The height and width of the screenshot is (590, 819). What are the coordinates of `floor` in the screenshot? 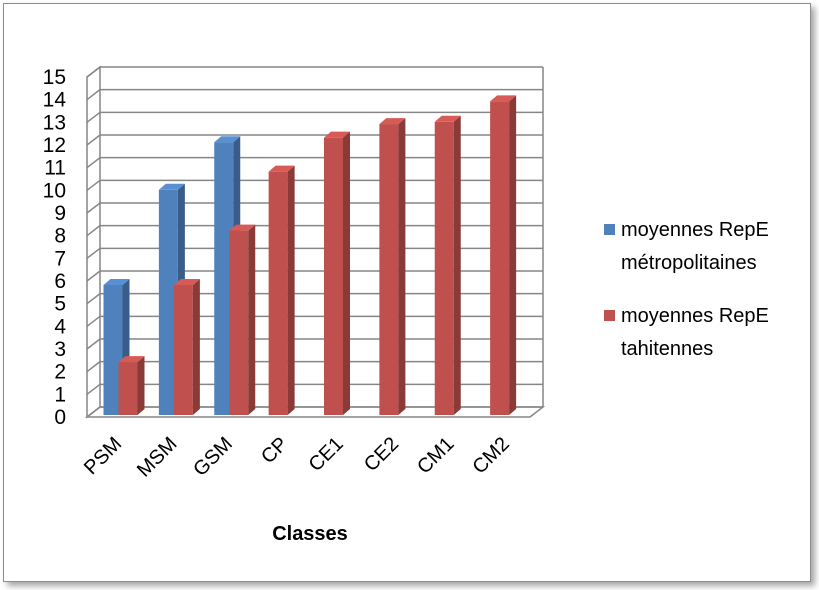 It's located at (315, 412).